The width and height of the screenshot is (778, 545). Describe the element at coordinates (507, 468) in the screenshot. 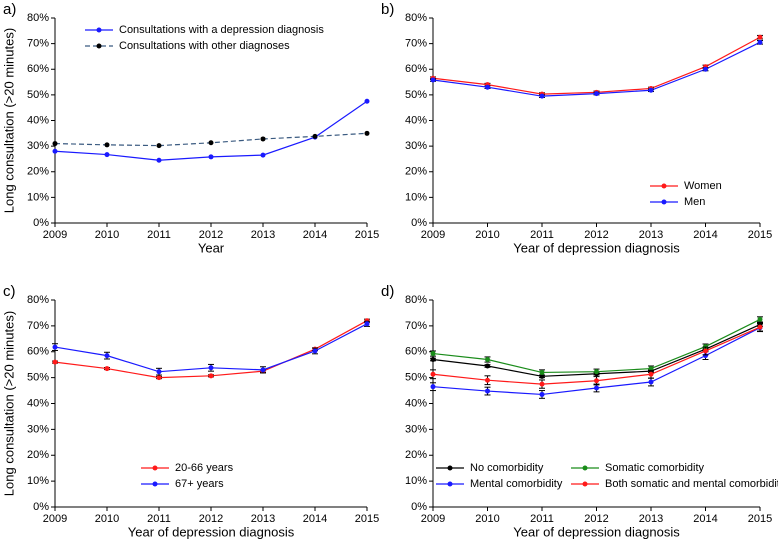

I see `legend-label: No comorbidity` at that location.